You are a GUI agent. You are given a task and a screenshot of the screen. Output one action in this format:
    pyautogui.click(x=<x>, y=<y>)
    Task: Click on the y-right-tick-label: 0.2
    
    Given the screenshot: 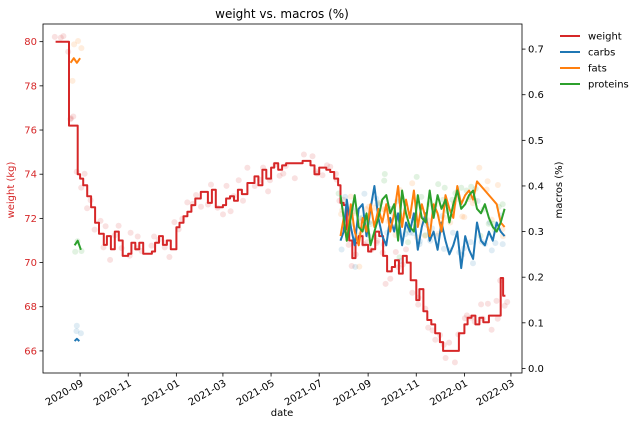 What is the action you would take?
    pyautogui.click(x=536, y=278)
    